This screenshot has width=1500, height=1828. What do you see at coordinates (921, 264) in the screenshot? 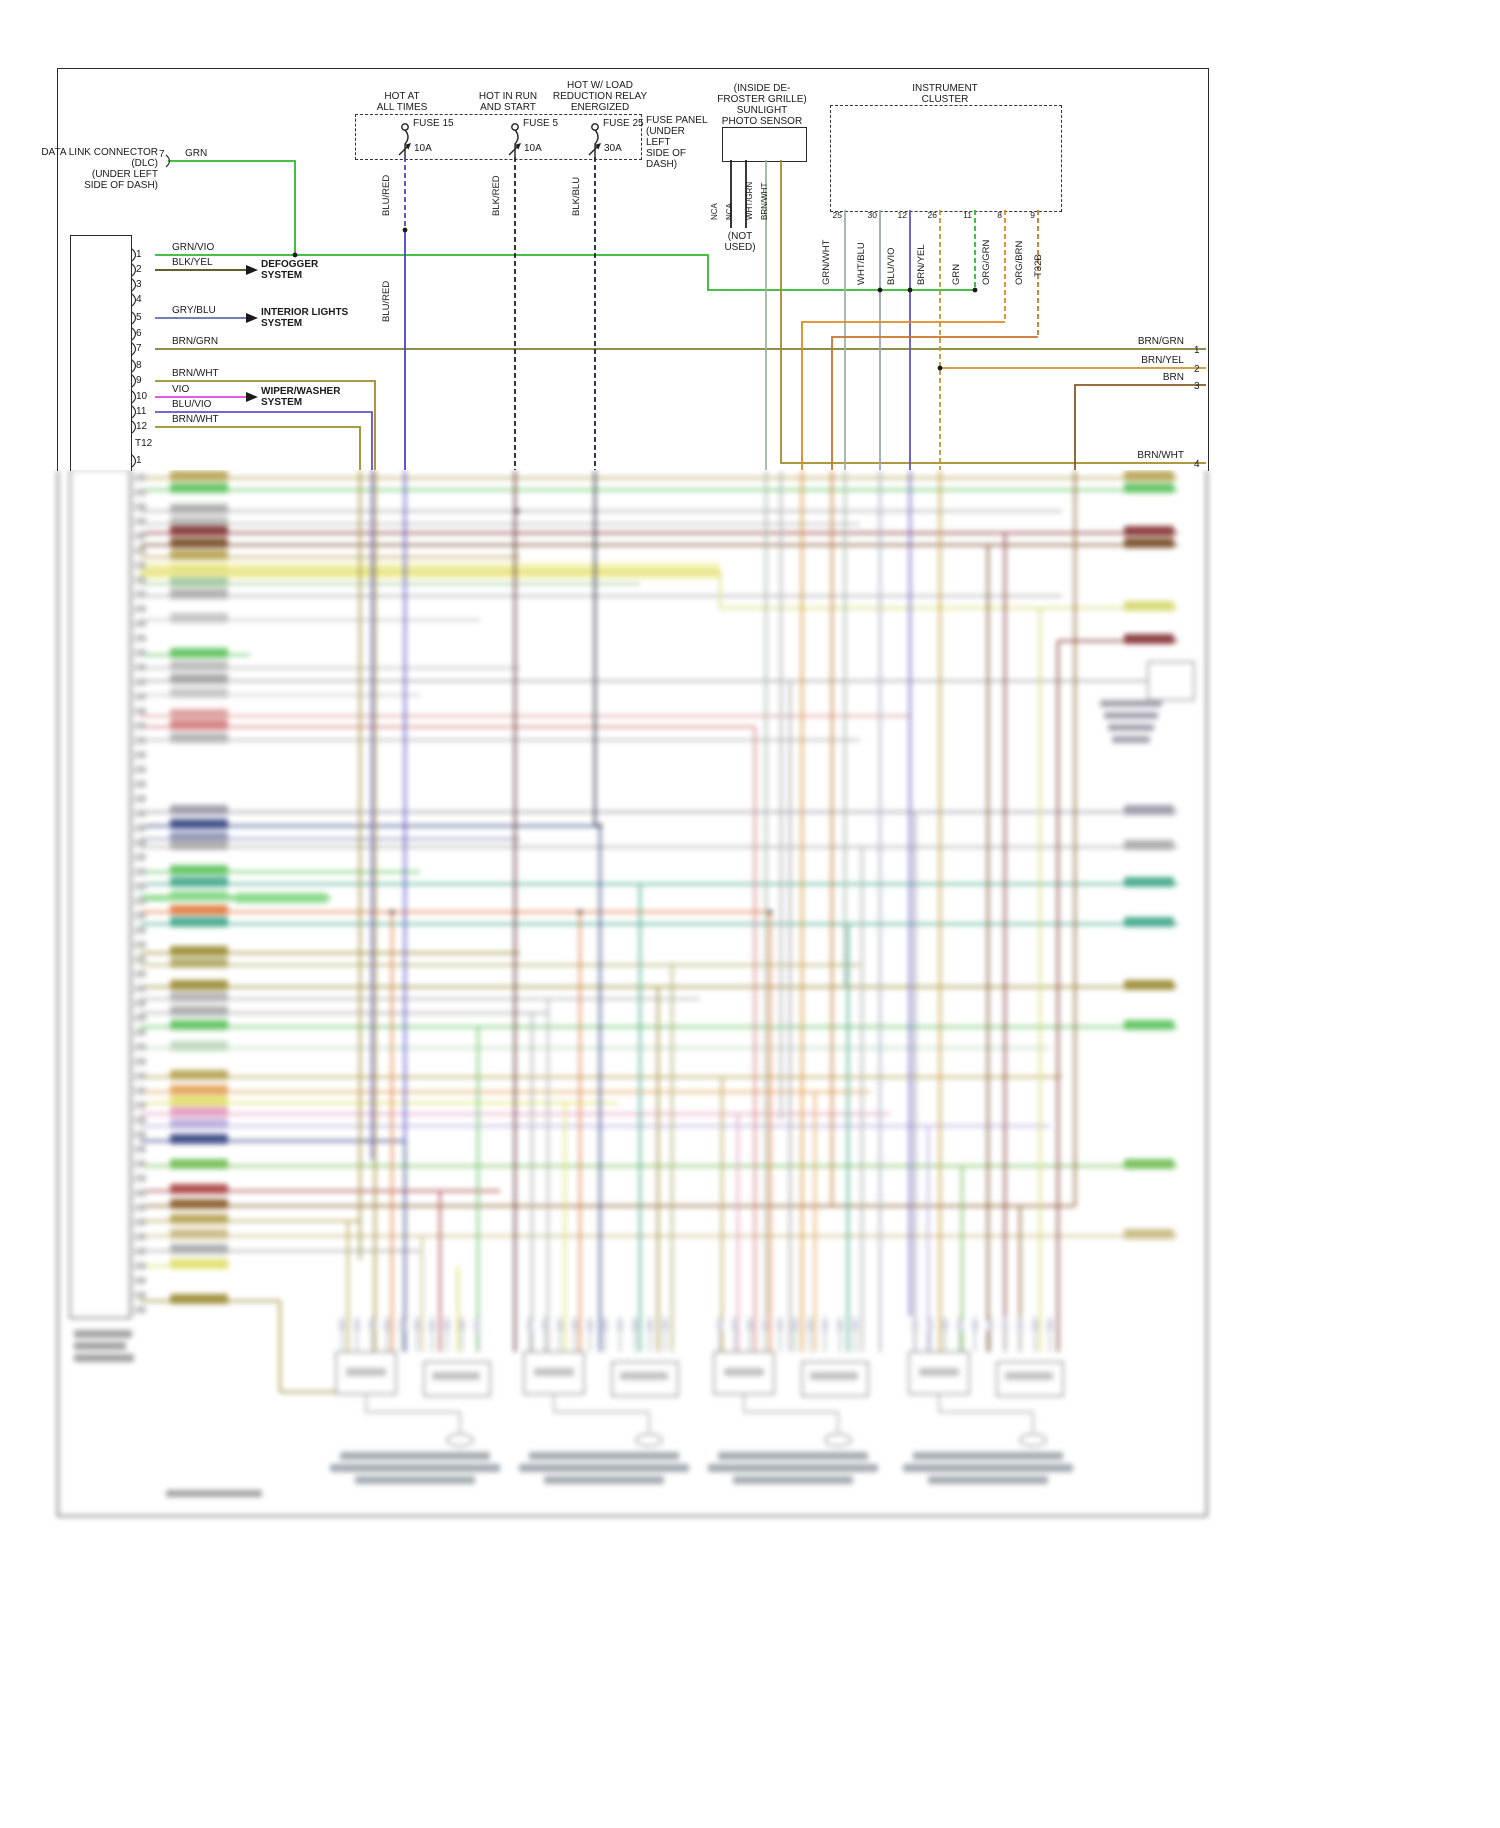
I see `cluster-wire-brn-yel: BRN/YEL` at bounding box center [921, 264].